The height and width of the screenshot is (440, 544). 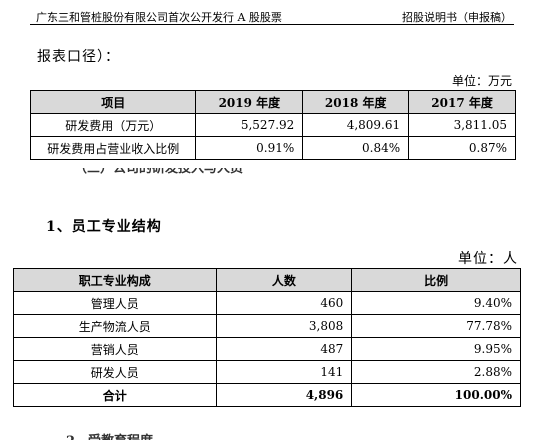 What do you see at coordinates (436, 395) in the screenshot?
I see `total-ratio: 100.00%` at bounding box center [436, 395].